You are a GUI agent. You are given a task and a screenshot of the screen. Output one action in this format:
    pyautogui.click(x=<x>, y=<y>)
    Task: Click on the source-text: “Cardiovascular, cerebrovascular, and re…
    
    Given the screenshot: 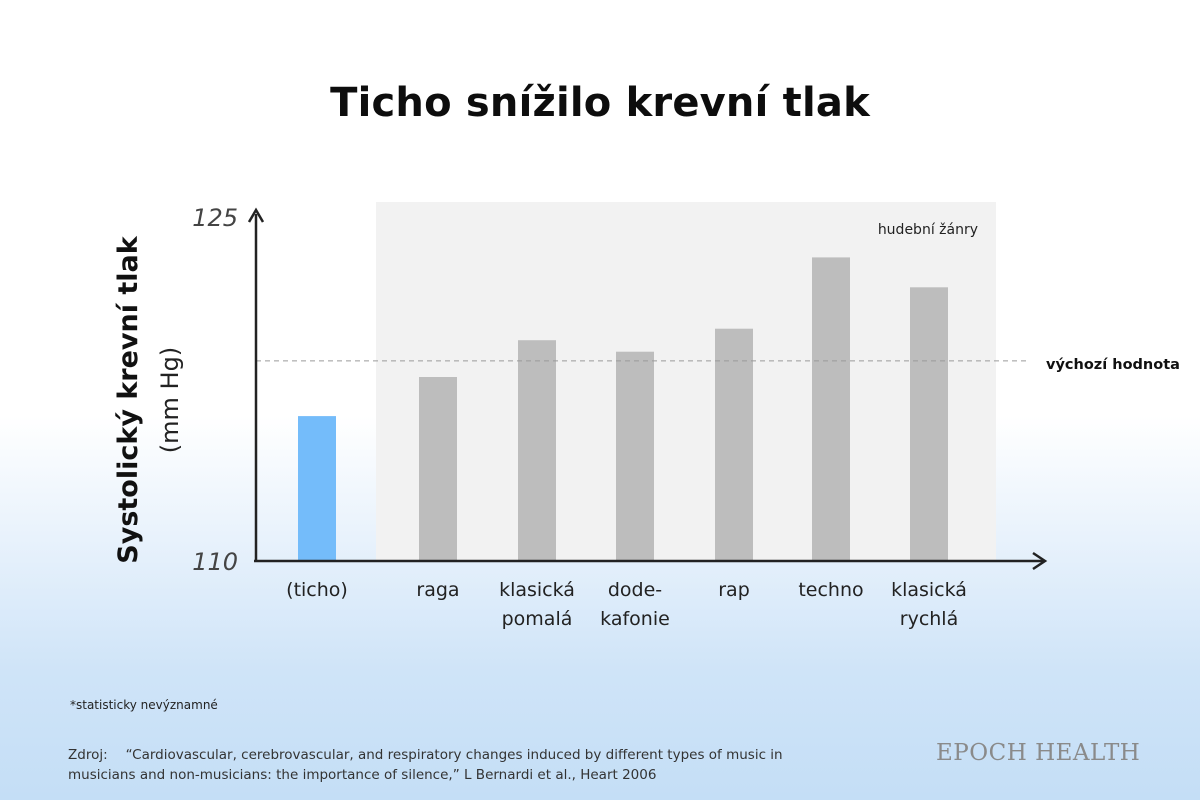 What is the action you would take?
    pyautogui.click(x=425, y=765)
    